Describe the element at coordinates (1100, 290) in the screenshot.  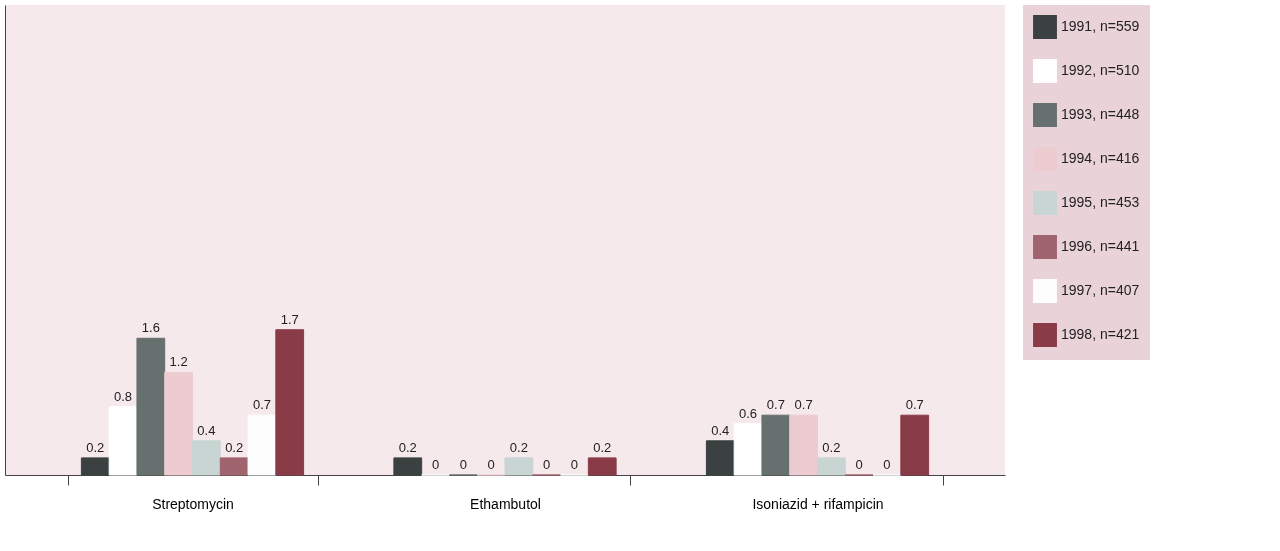
I see `legend-label: 1997, n=407` at that location.